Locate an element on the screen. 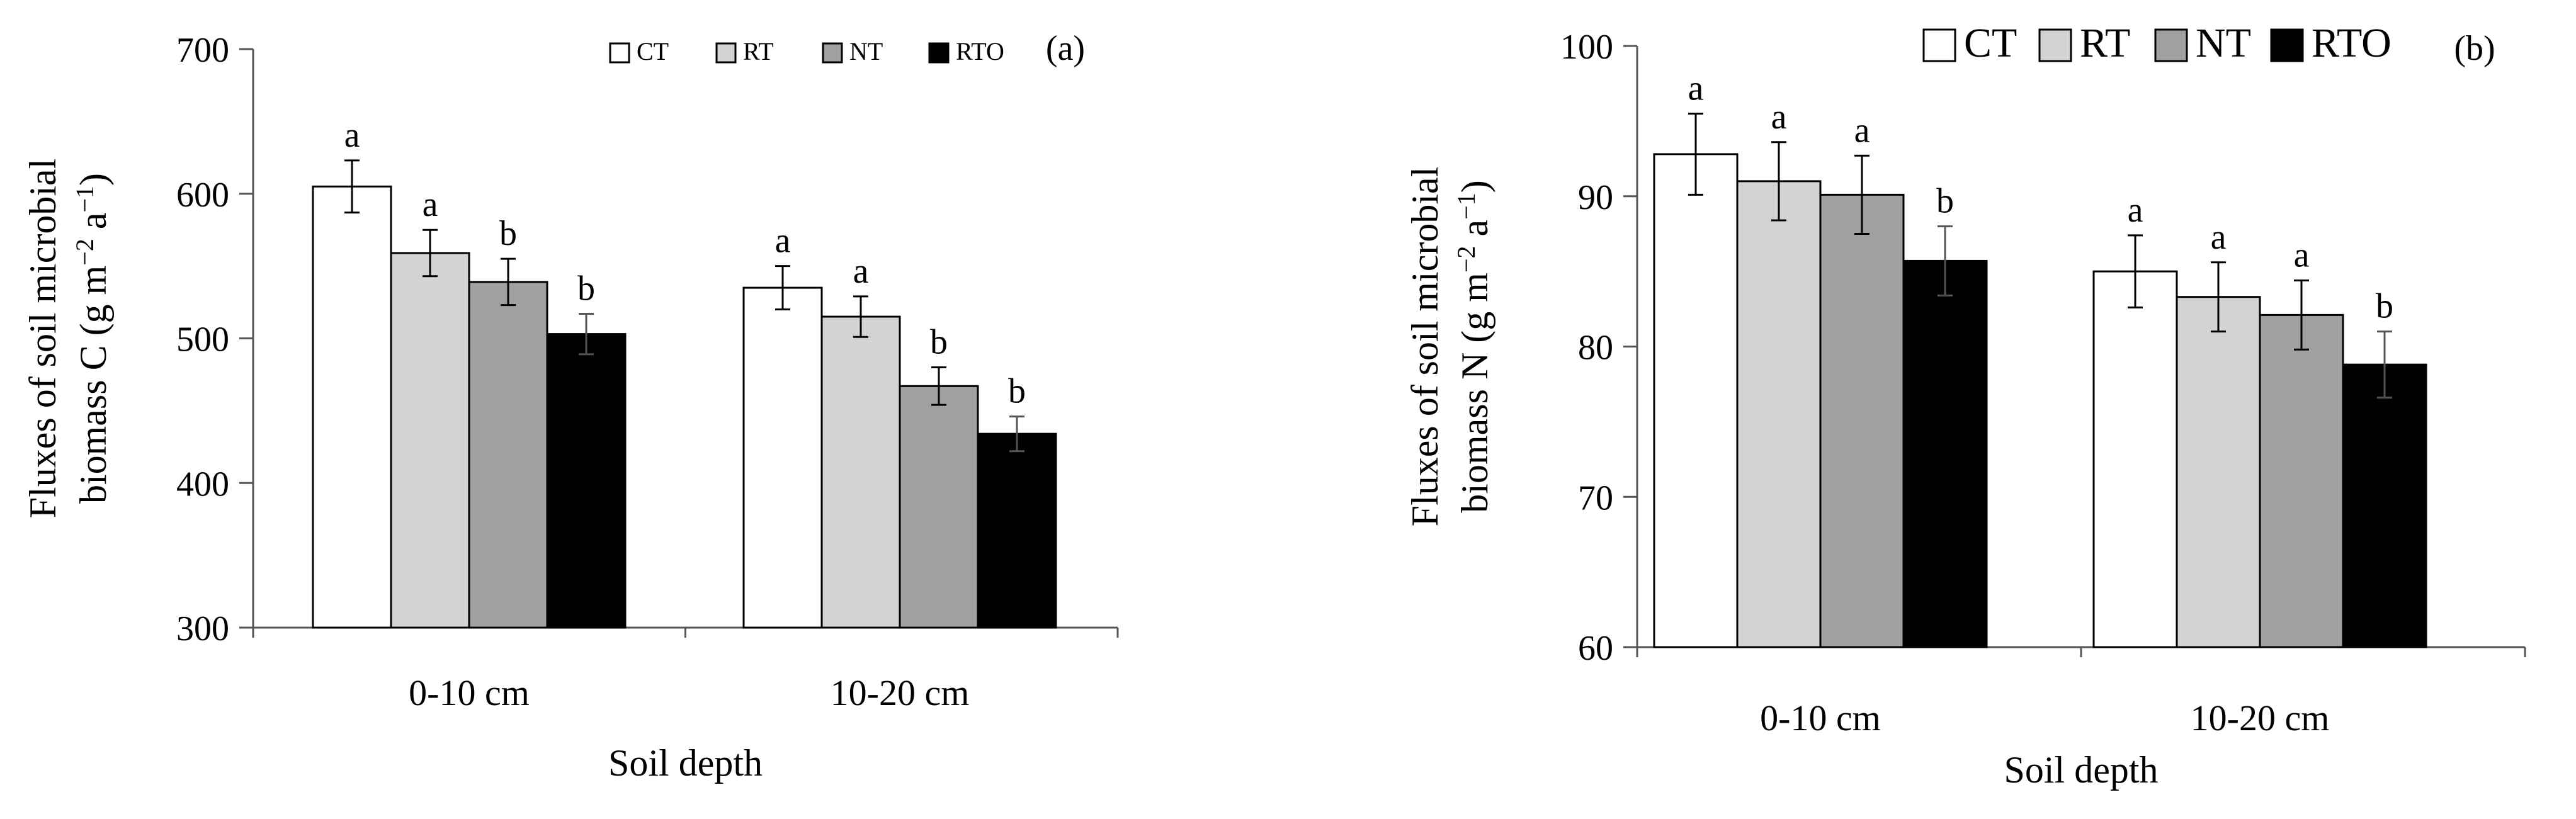 The height and width of the screenshot is (819, 2576). panel-label: (b) is located at coordinates (2474, 48).